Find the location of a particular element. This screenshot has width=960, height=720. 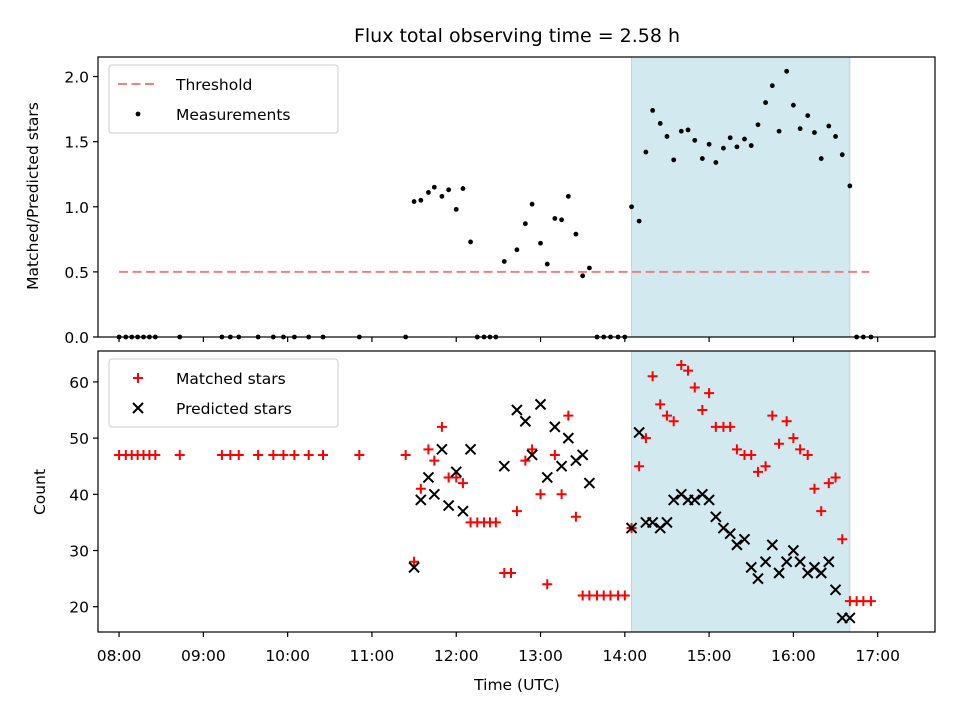

x-tick-label: 15:00 is located at coordinates (709, 656).